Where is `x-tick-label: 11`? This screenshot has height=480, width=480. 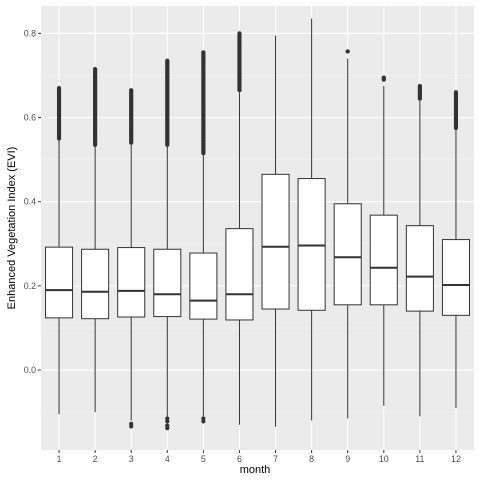
x-tick-label: 11 is located at coordinates (419, 459).